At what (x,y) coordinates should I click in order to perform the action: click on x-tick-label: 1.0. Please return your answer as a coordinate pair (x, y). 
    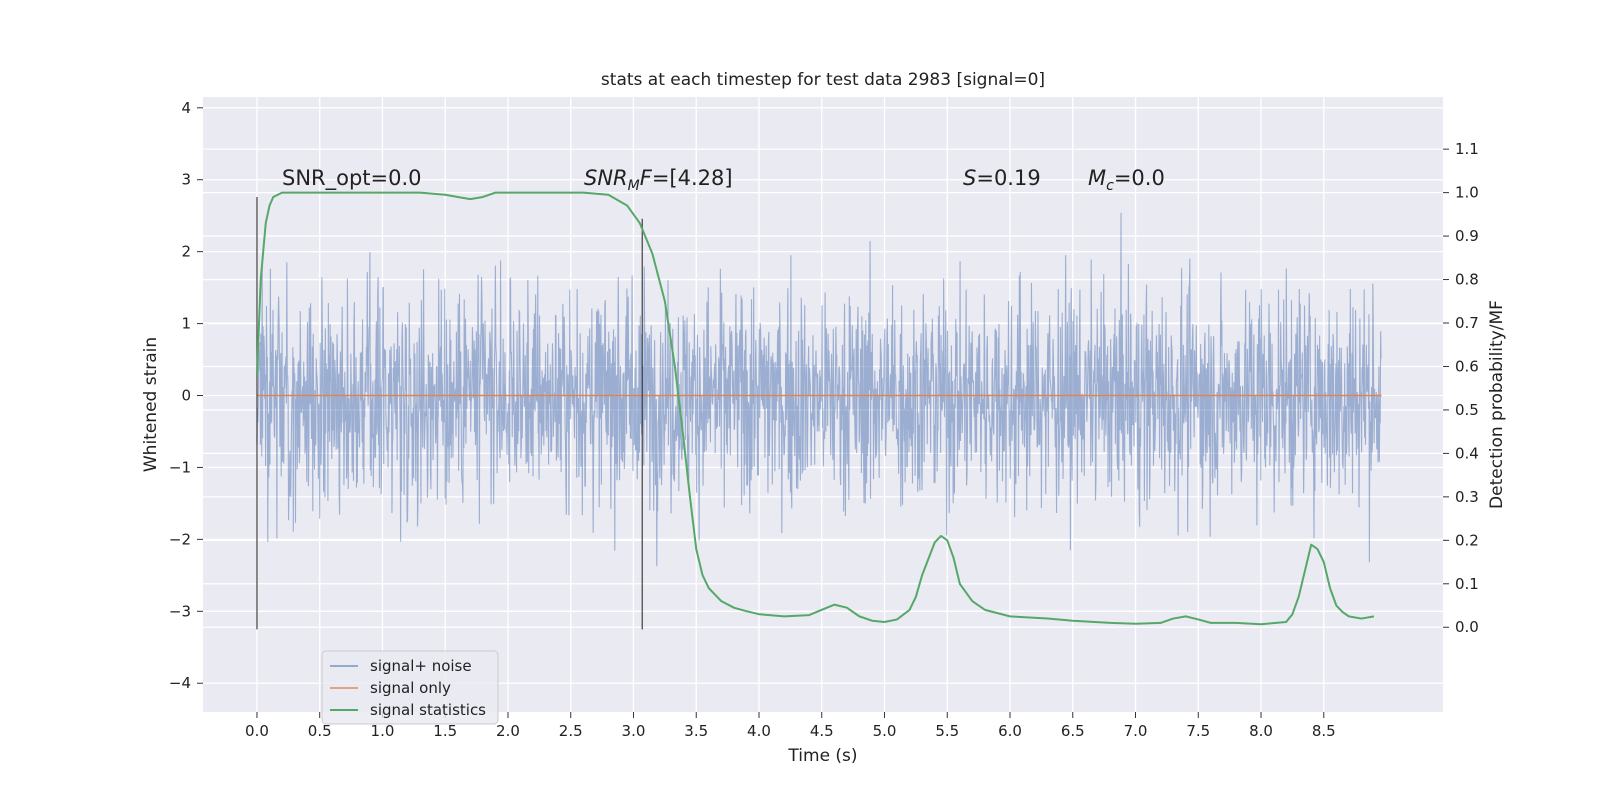
    Looking at the image, I should click on (383, 731).